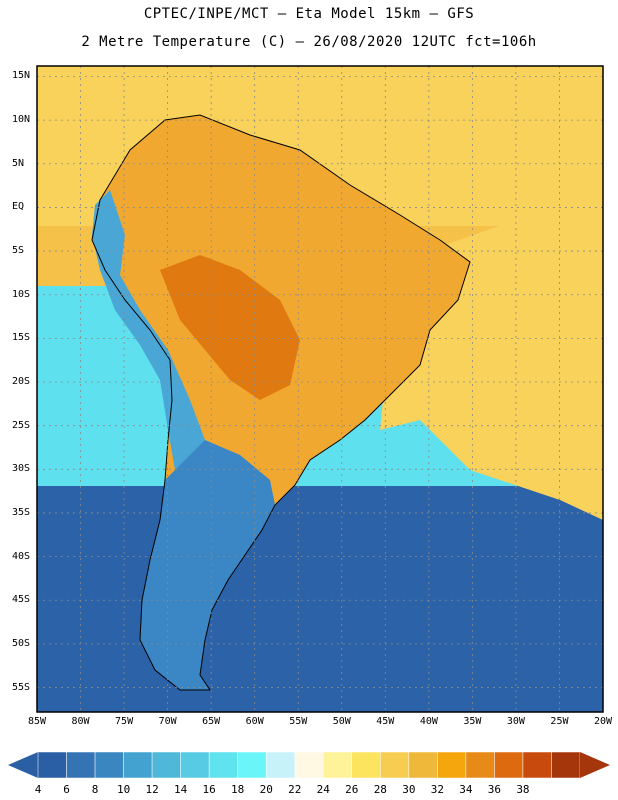 This screenshot has height=800, width=618. What do you see at coordinates (380, 789) in the screenshot?
I see `colorbar-tick-label: 28` at bounding box center [380, 789].